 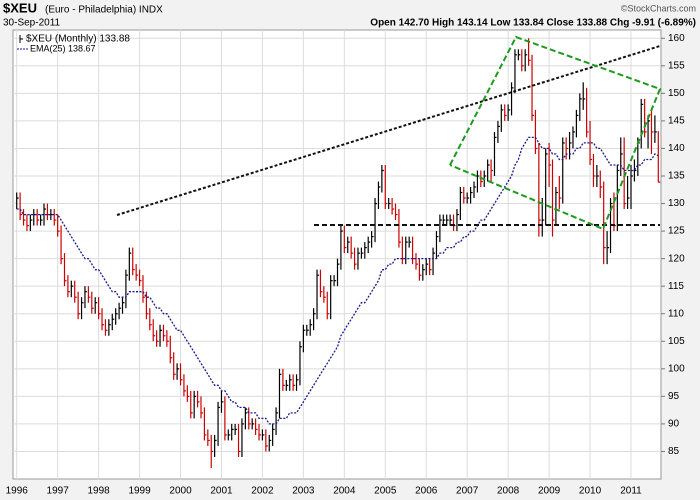 I want to click on y-tick-label: 110, so click(x=676, y=313).